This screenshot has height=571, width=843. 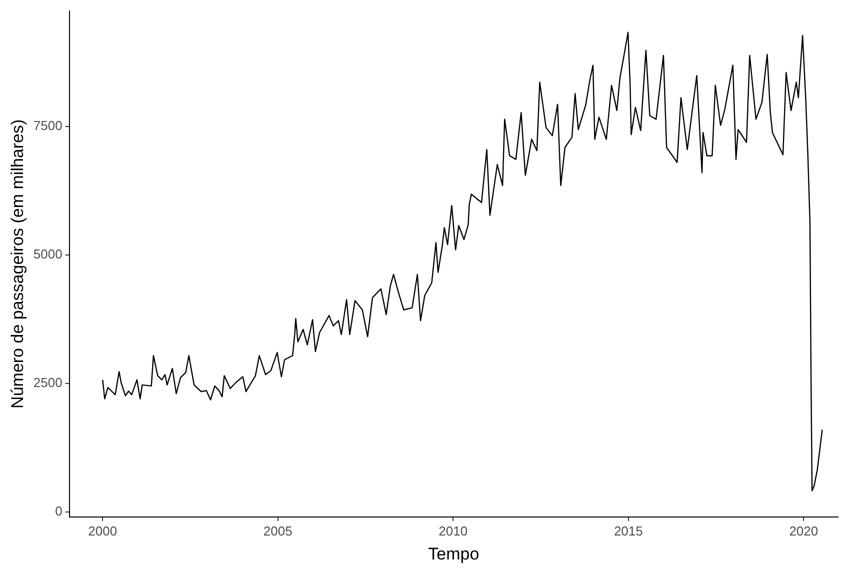 I want to click on y-axis-title: Número de passageiros (em milhares), so click(x=17, y=263).